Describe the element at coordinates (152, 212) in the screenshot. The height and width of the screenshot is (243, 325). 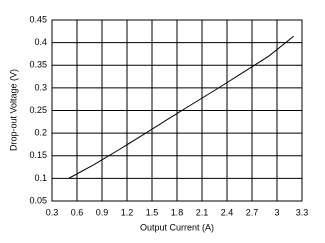
I see `x-tick-label: 1.5` at that location.